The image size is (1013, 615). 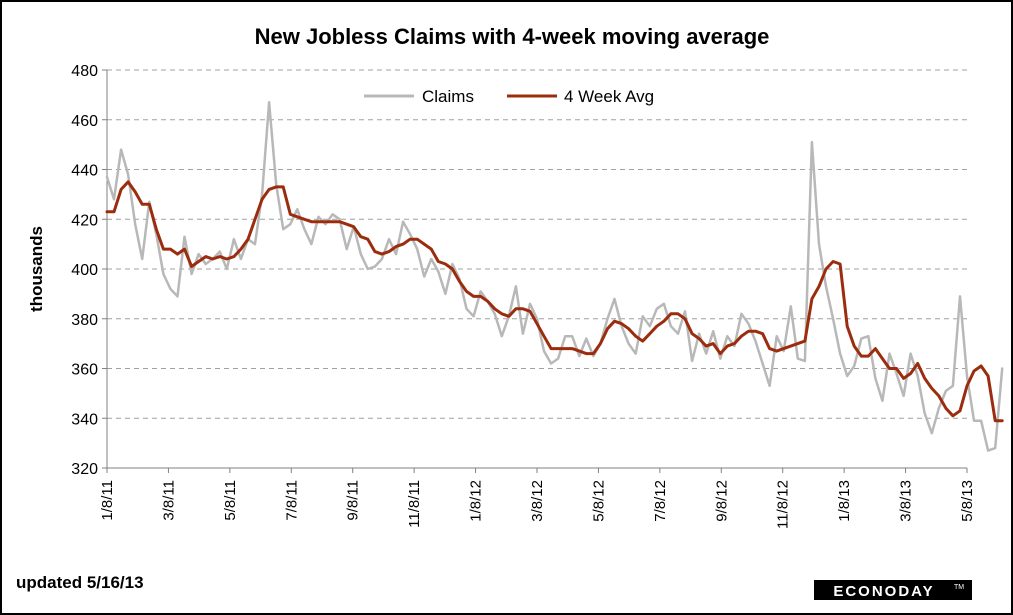 What do you see at coordinates (883, 591) in the screenshot?
I see `logo-text: ECONODAY` at bounding box center [883, 591].